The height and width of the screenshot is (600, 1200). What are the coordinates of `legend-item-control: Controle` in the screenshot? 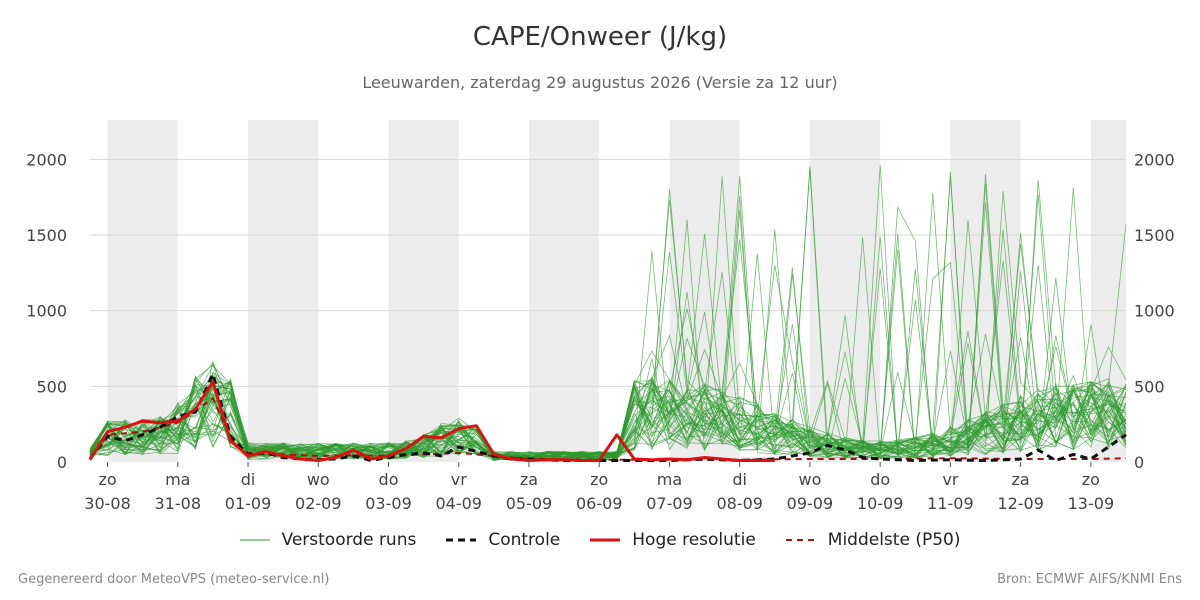 It's located at (503, 540).